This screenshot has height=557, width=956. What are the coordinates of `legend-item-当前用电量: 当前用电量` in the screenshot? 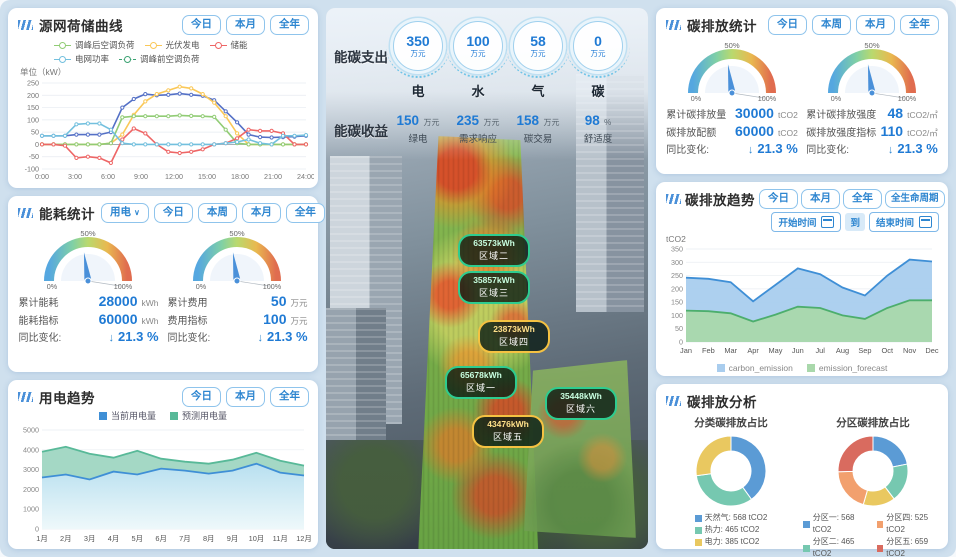 It's located at (127, 415).